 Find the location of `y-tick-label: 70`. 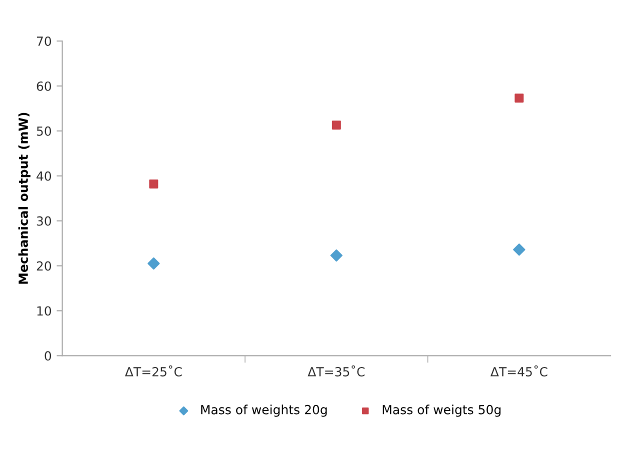

y-tick-label: 70 is located at coordinates (44, 41).